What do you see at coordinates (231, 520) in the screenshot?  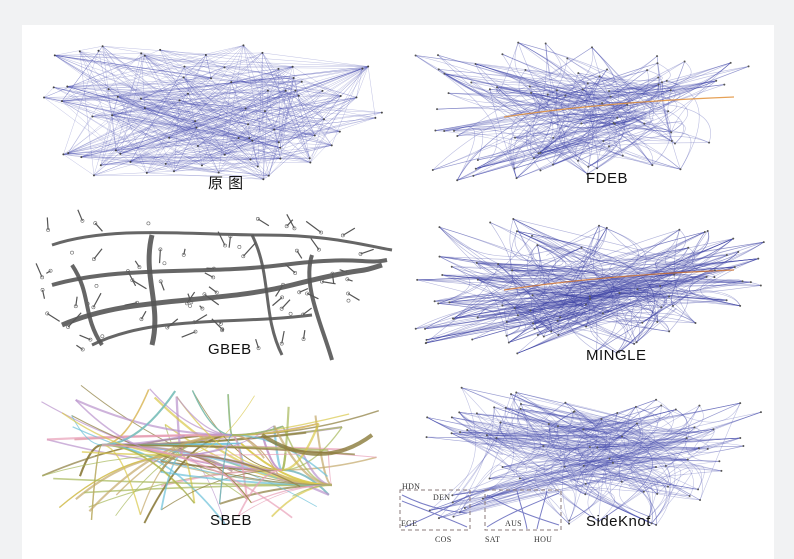 I see `caption-sbeb: SBEB` at bounding box center [231, 520].